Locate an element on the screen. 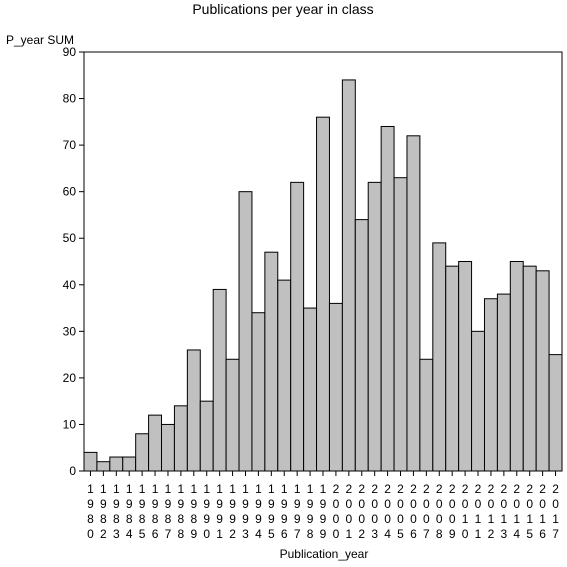 The width and height of the screenshot is (567, 567). bar-1991 is located at coordinates (219, 380).